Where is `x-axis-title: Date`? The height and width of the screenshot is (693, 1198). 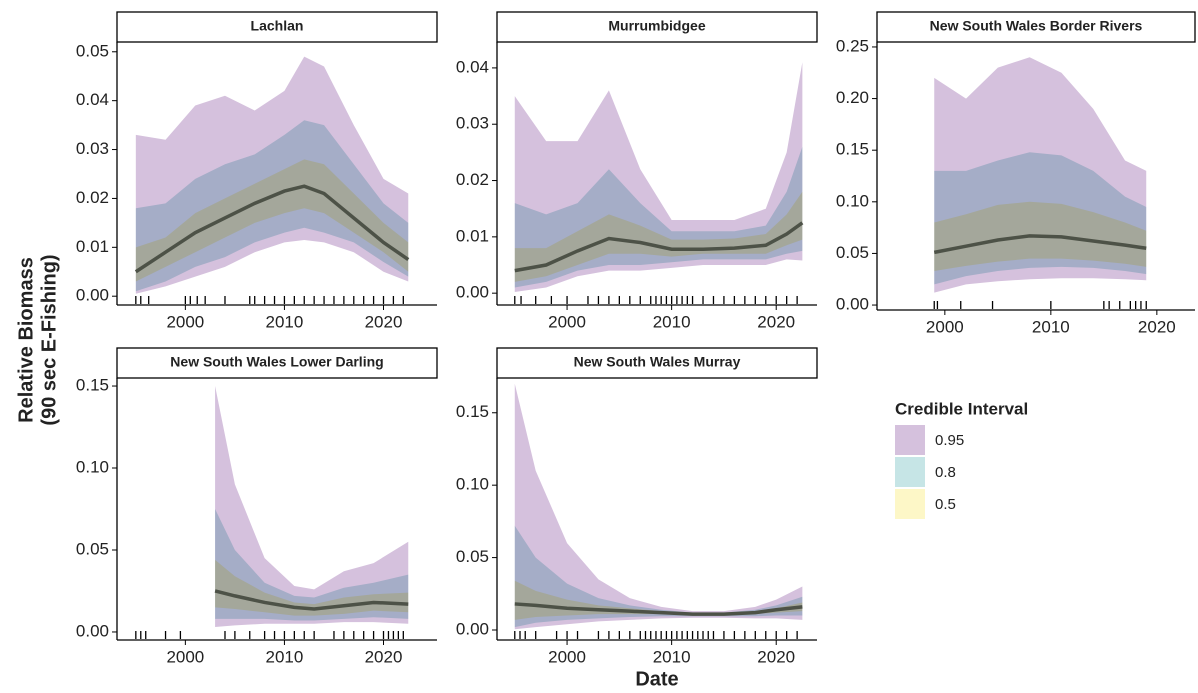
x-axis-title: Date is located at coordinates (656, 679).